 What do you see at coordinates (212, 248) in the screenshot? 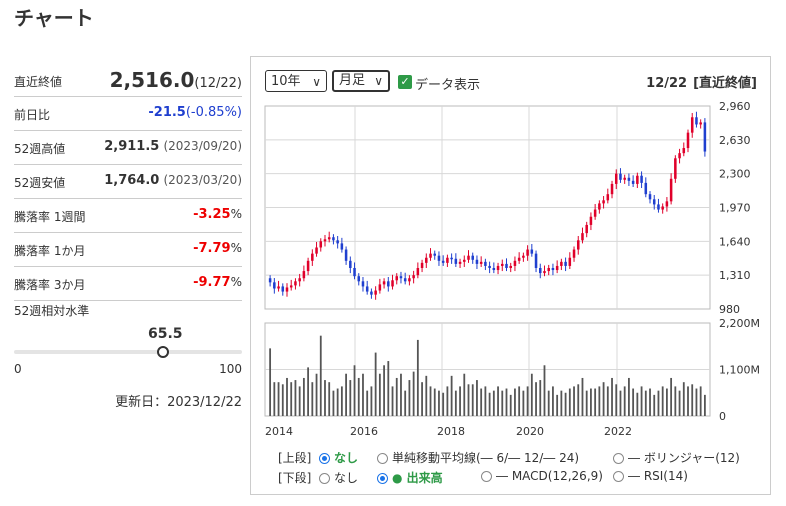
I see `rate1m-value: -7.79` at bounding box center [212, 248].